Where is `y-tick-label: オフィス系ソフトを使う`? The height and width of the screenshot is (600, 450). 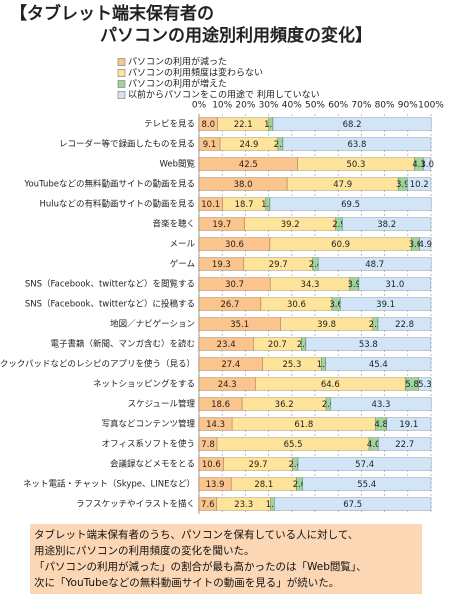
y-tick-label: オフィス系ソフトを使う is located at coordinates (148, 444).